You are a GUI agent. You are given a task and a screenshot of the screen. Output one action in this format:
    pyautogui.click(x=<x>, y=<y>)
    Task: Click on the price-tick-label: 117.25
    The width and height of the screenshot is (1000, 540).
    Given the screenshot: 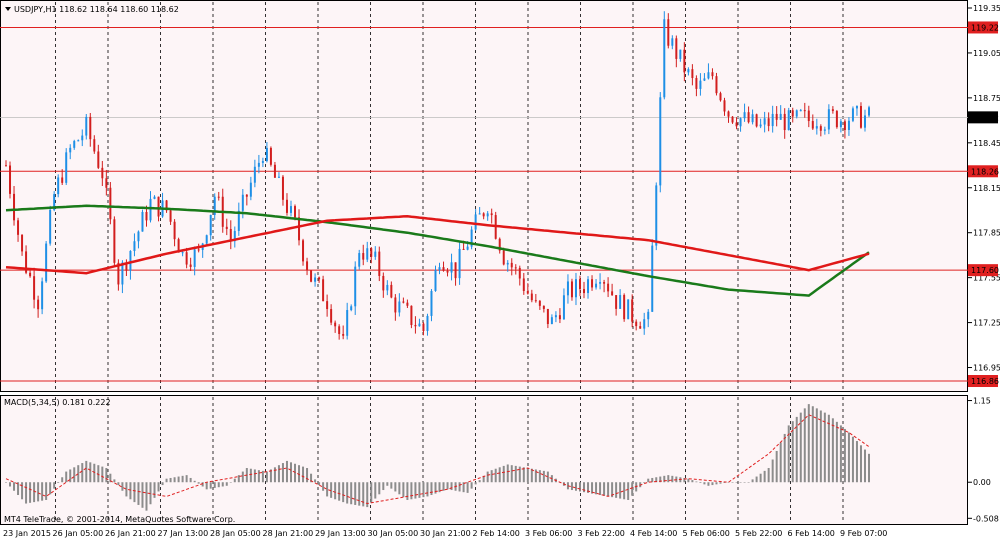 What is the action you would take?
    pyautogui.click(x=986, y=323)
    